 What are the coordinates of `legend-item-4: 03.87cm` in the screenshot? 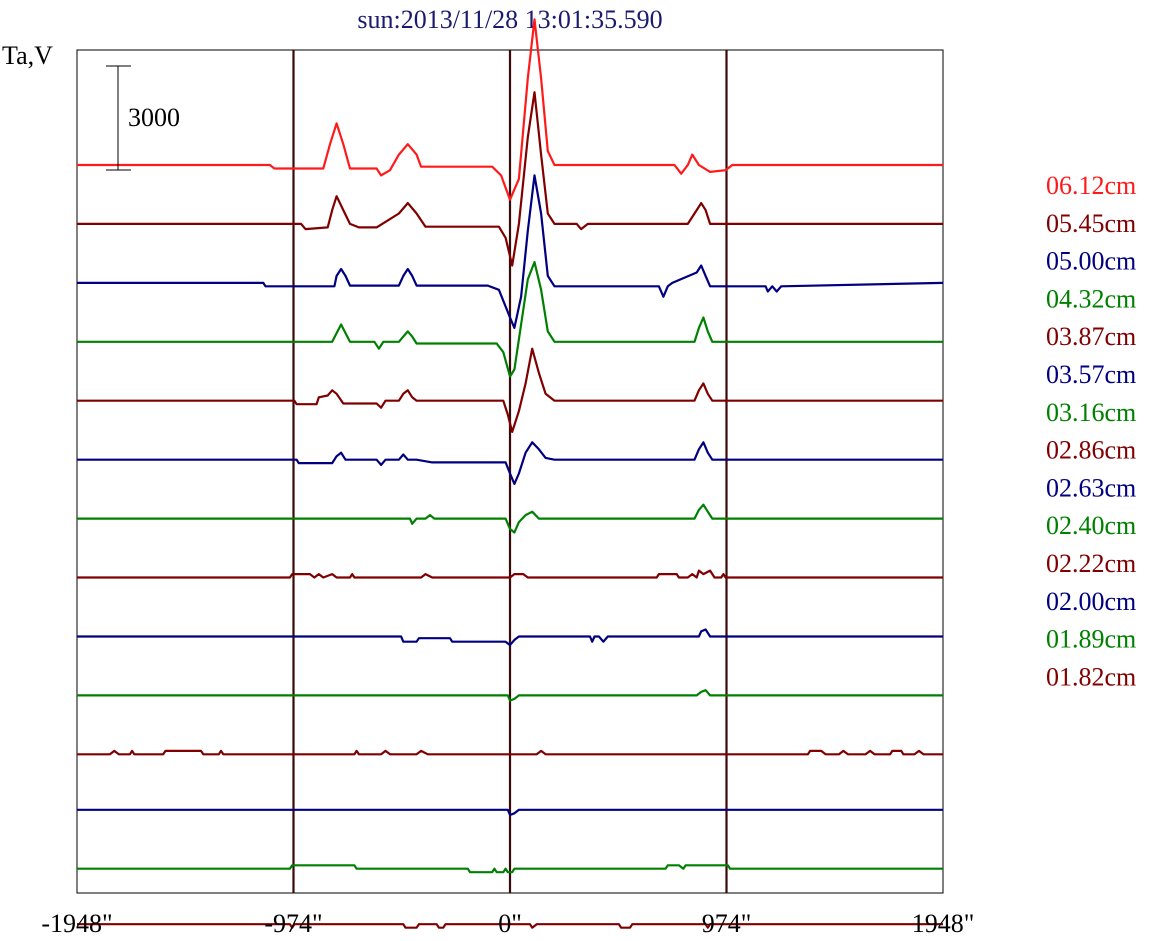 It's located at (1091, 336).